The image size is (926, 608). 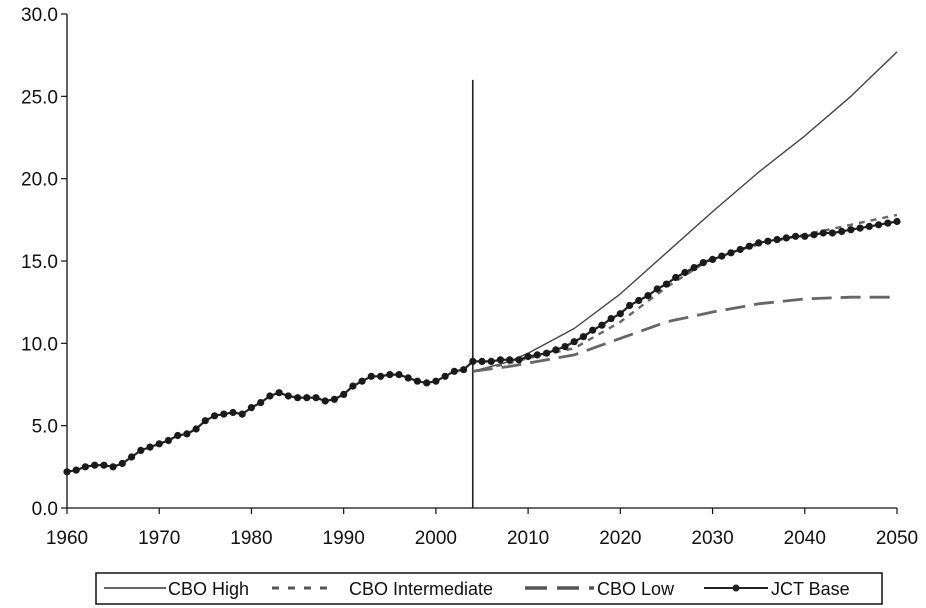 I want to click on y-tick-label: 0.0, so click(x=45, y=509).